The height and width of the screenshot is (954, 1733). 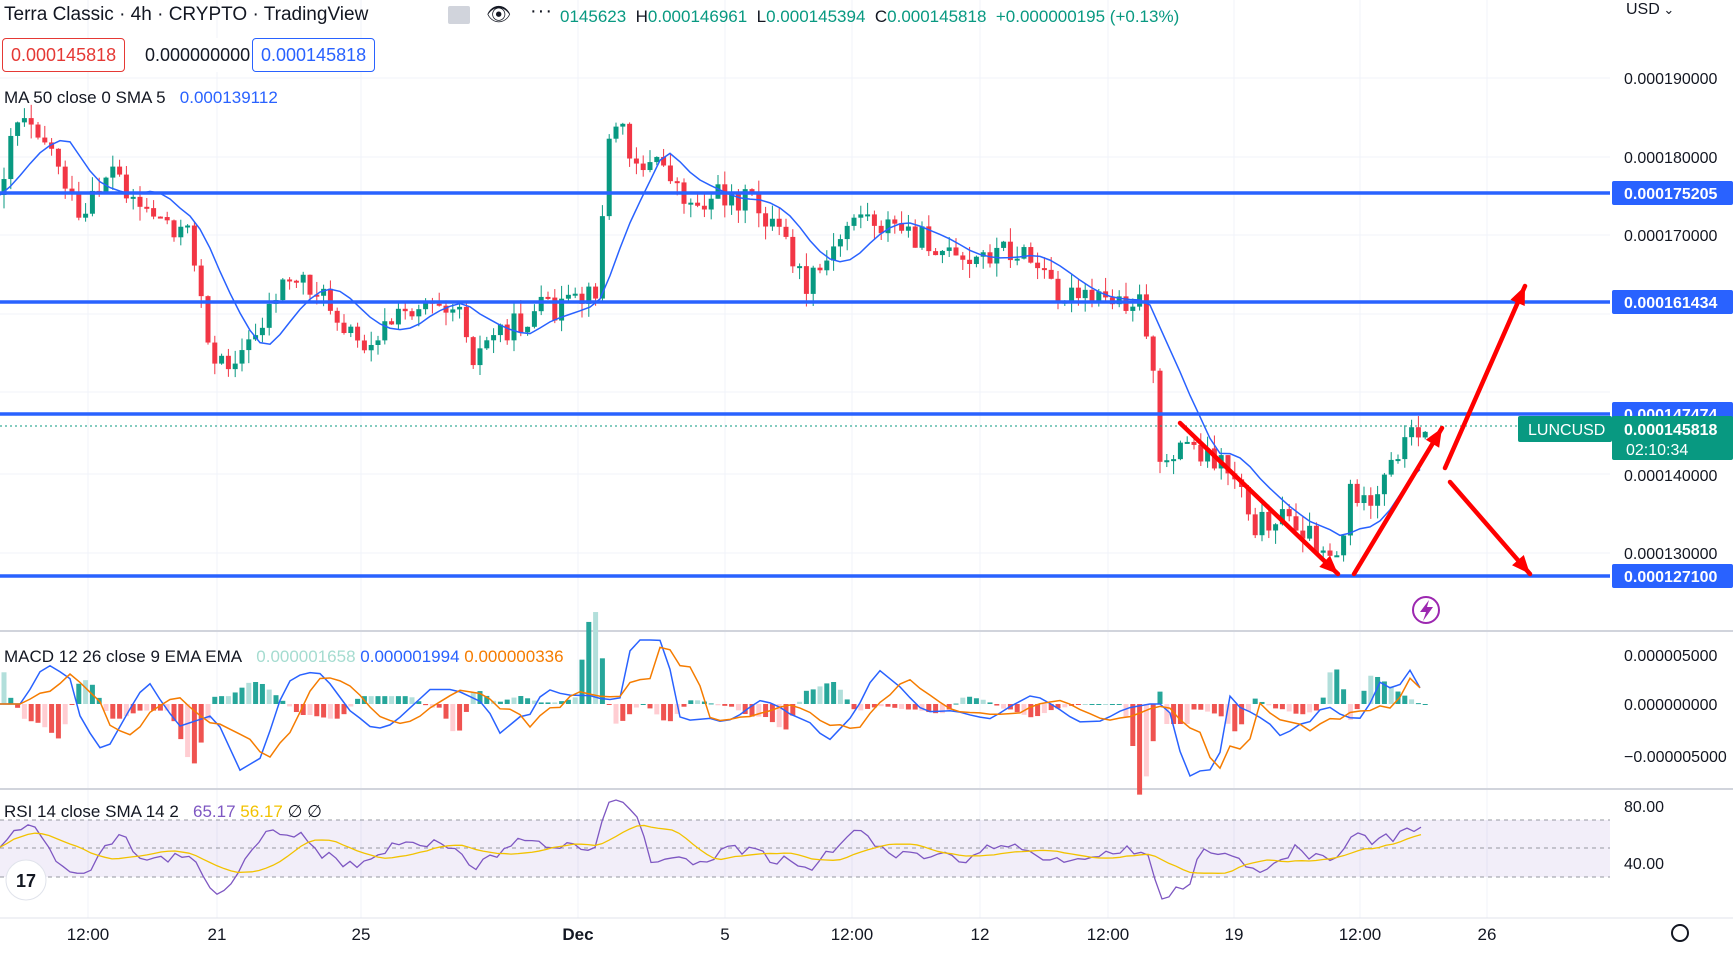 I want to click on macd-tick-label: −0.000005000, so click(x=1675, y=757).